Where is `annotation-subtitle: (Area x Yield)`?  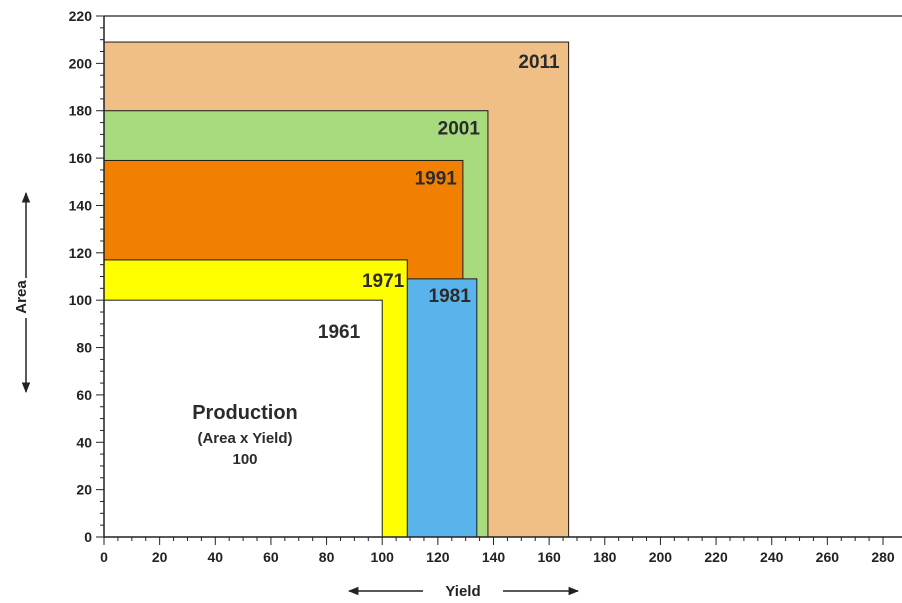
annotation-subtitle: (Area x Yield) is located at coordinates (244, 438).